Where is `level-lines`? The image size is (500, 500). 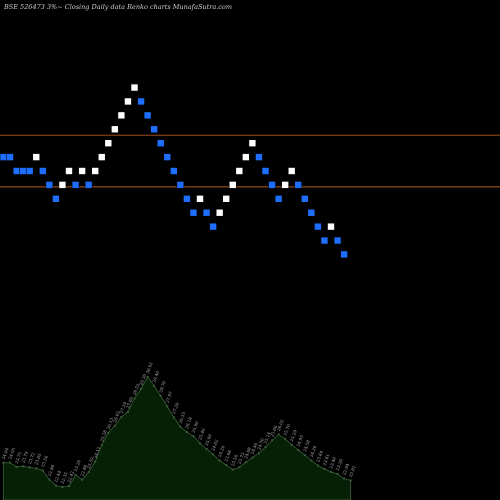
level-lines is located at coordinates (250, 161).